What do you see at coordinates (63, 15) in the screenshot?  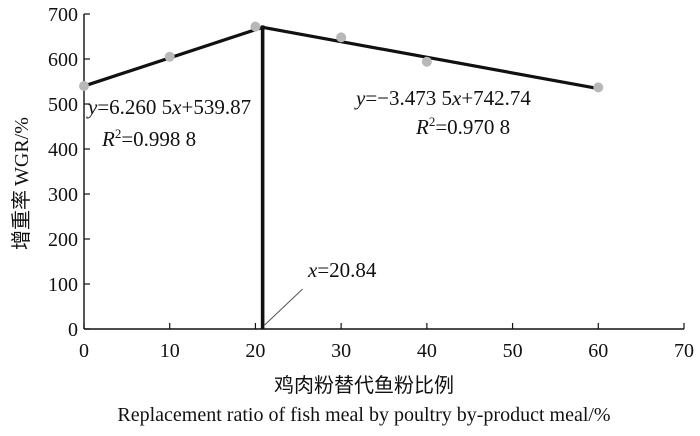 I see `y-tick-label: 700` at bounding box center [63, 15].